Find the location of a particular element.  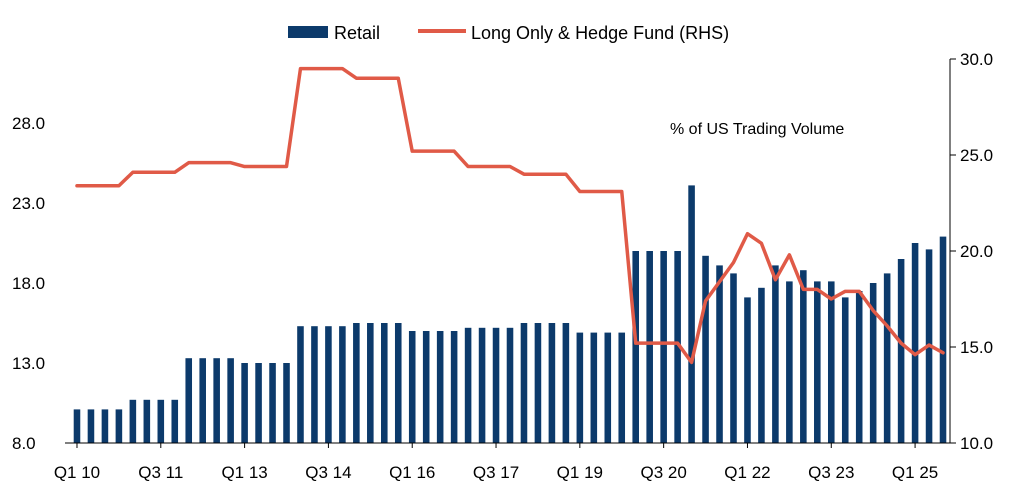

right-axis-ticks: 10.0 15.0 20.0 25.0 30.0 is located at coordinates (971, 251).